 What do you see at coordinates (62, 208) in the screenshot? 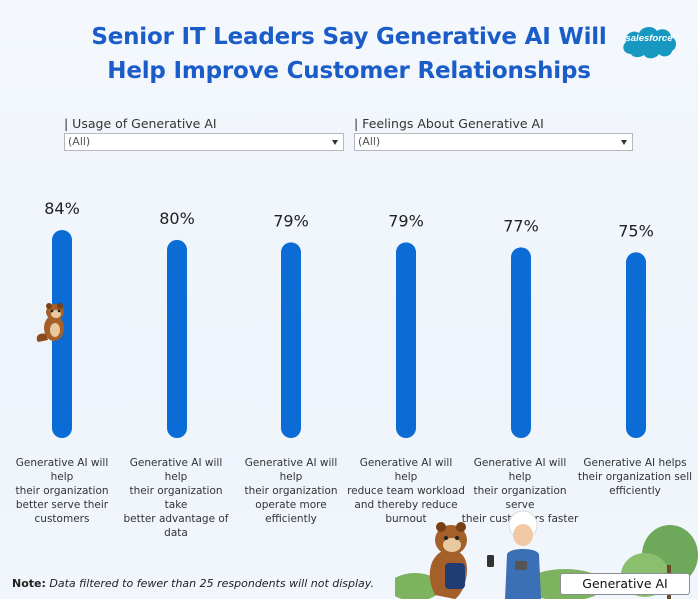
I see `data-label-1: 84%` at bounding box center [62, 208].